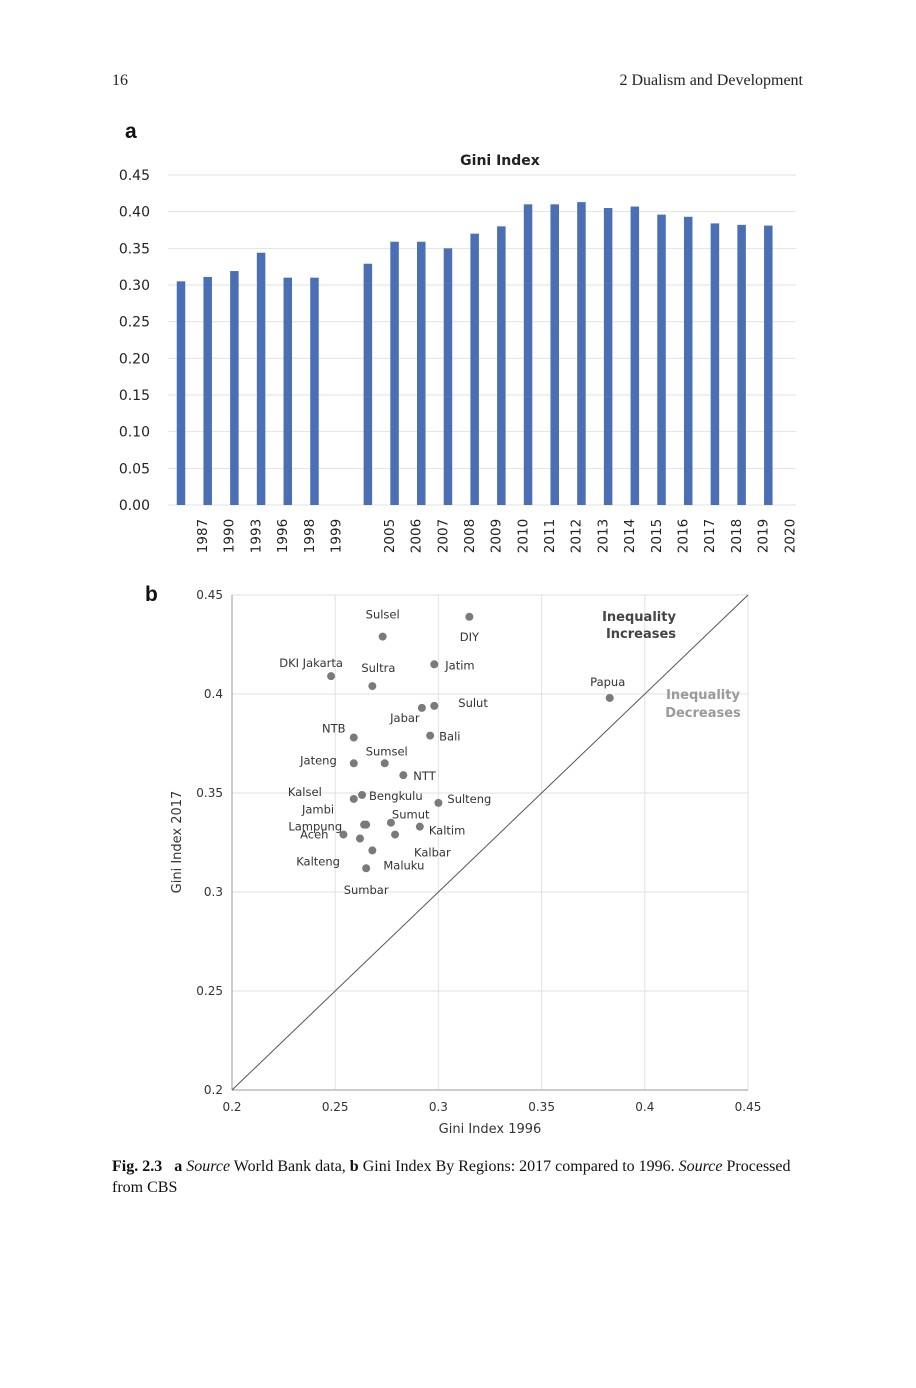 The width and height of the screenshot is (916, 1388). Describe the element at coordinates (318, 760) in the screenshot. I see `point-label: Jateng` at that location.